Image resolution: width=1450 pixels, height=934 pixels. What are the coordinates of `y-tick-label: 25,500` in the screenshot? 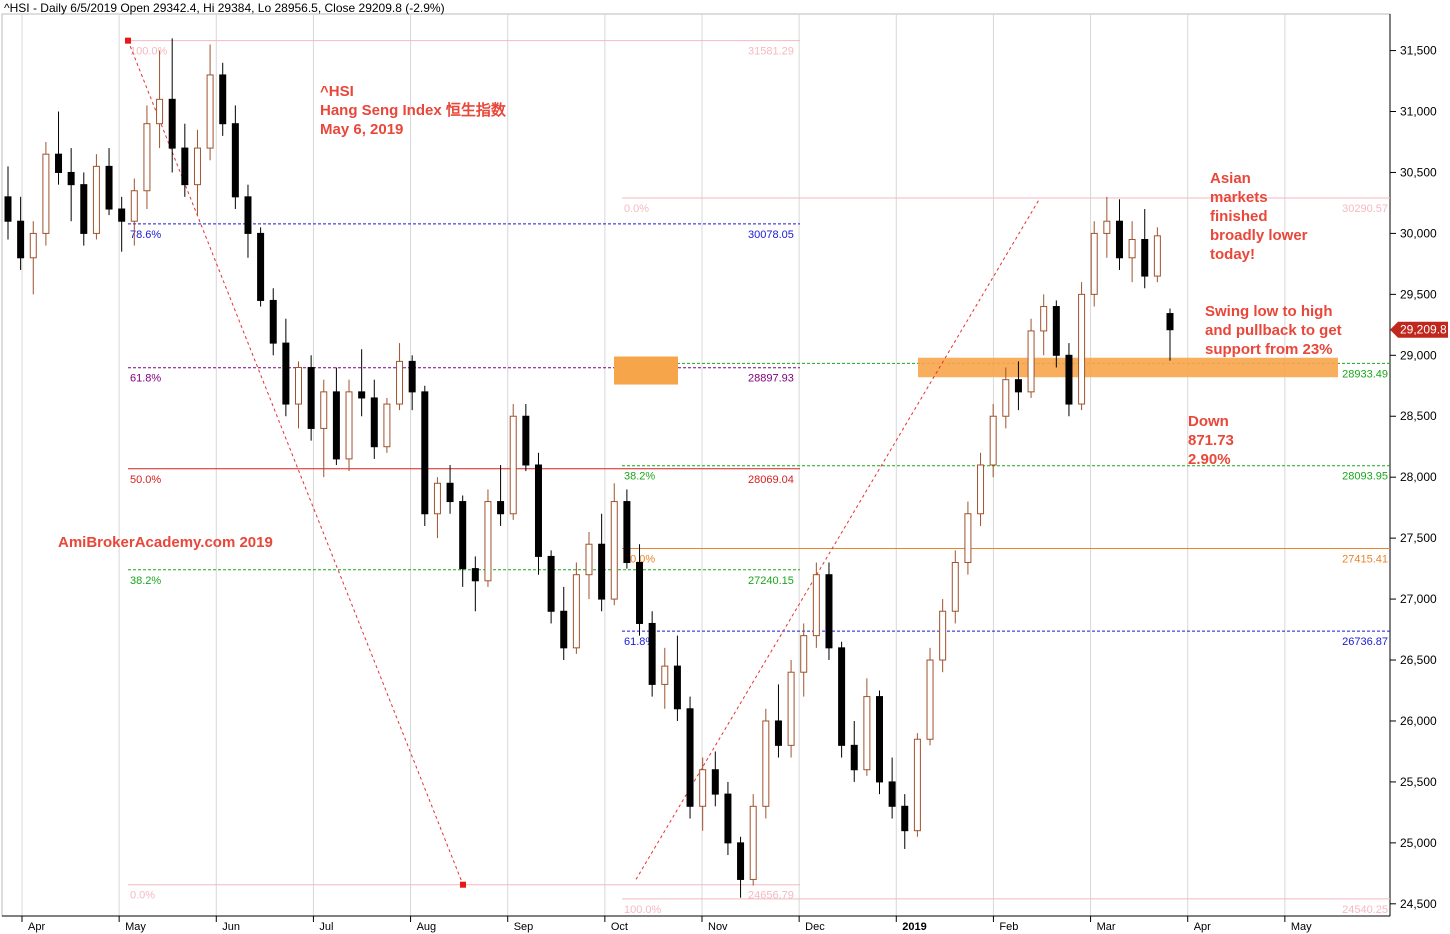 It's located at (1418, 782).